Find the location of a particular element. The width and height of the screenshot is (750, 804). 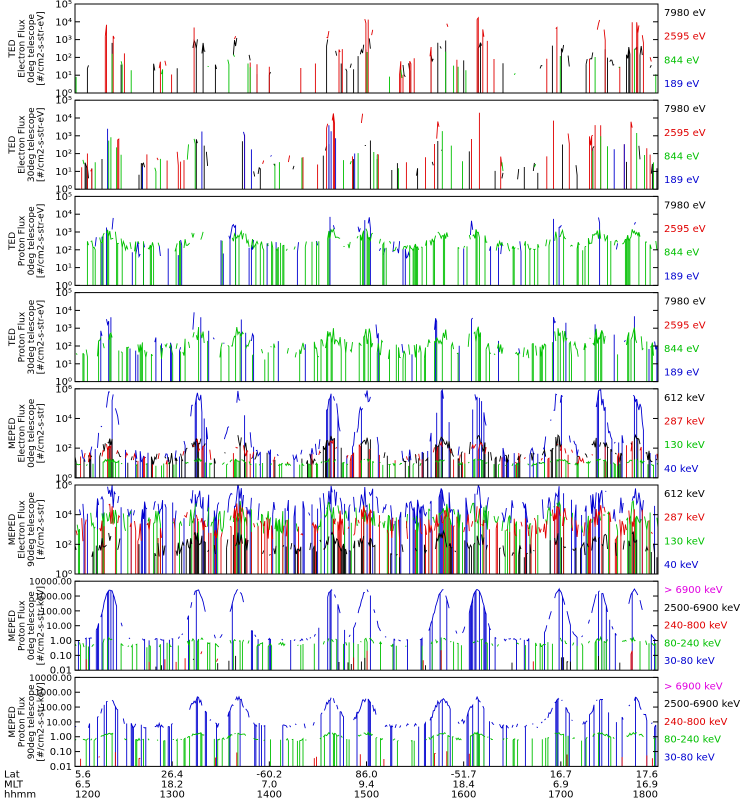

series-trace-2595-ev is located at coordinates (369, 151).